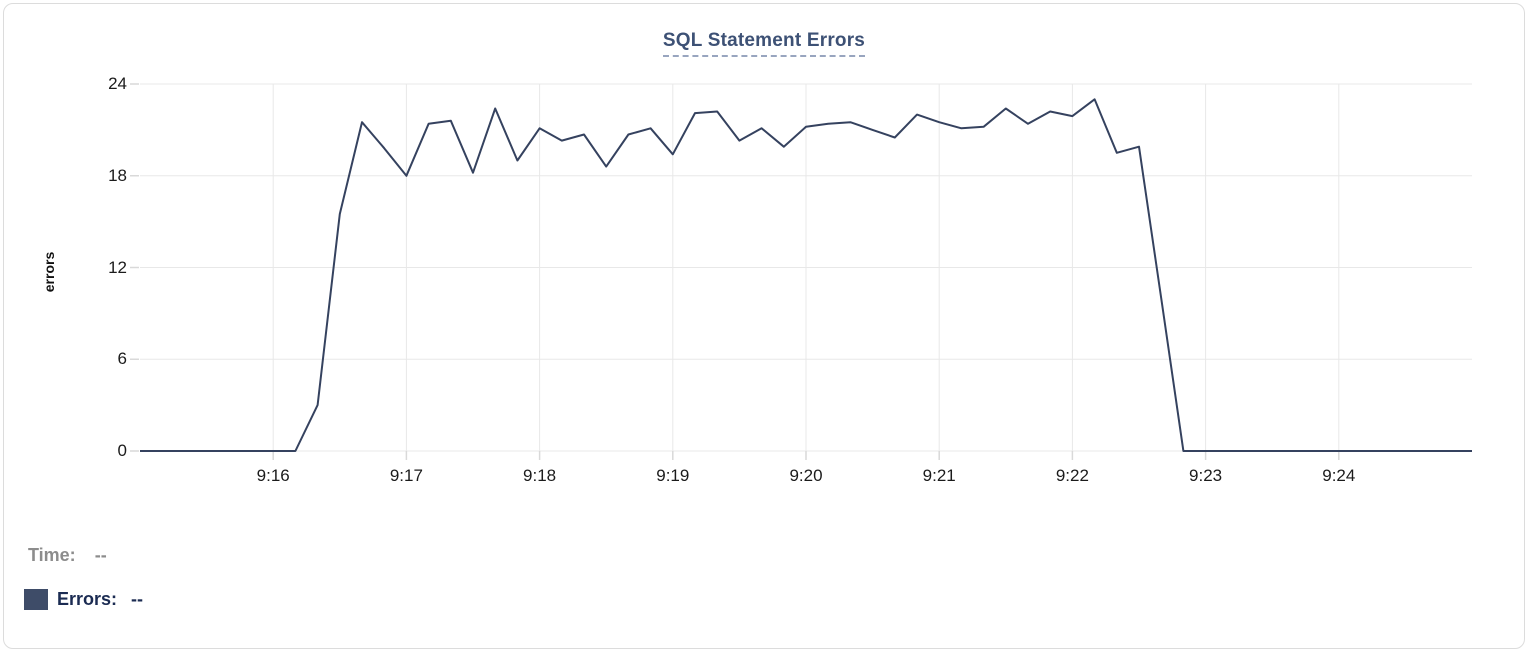  Describe the element at coordinates (87, 599) in the screenshot. I see `errors-label: Errors:` at that location.